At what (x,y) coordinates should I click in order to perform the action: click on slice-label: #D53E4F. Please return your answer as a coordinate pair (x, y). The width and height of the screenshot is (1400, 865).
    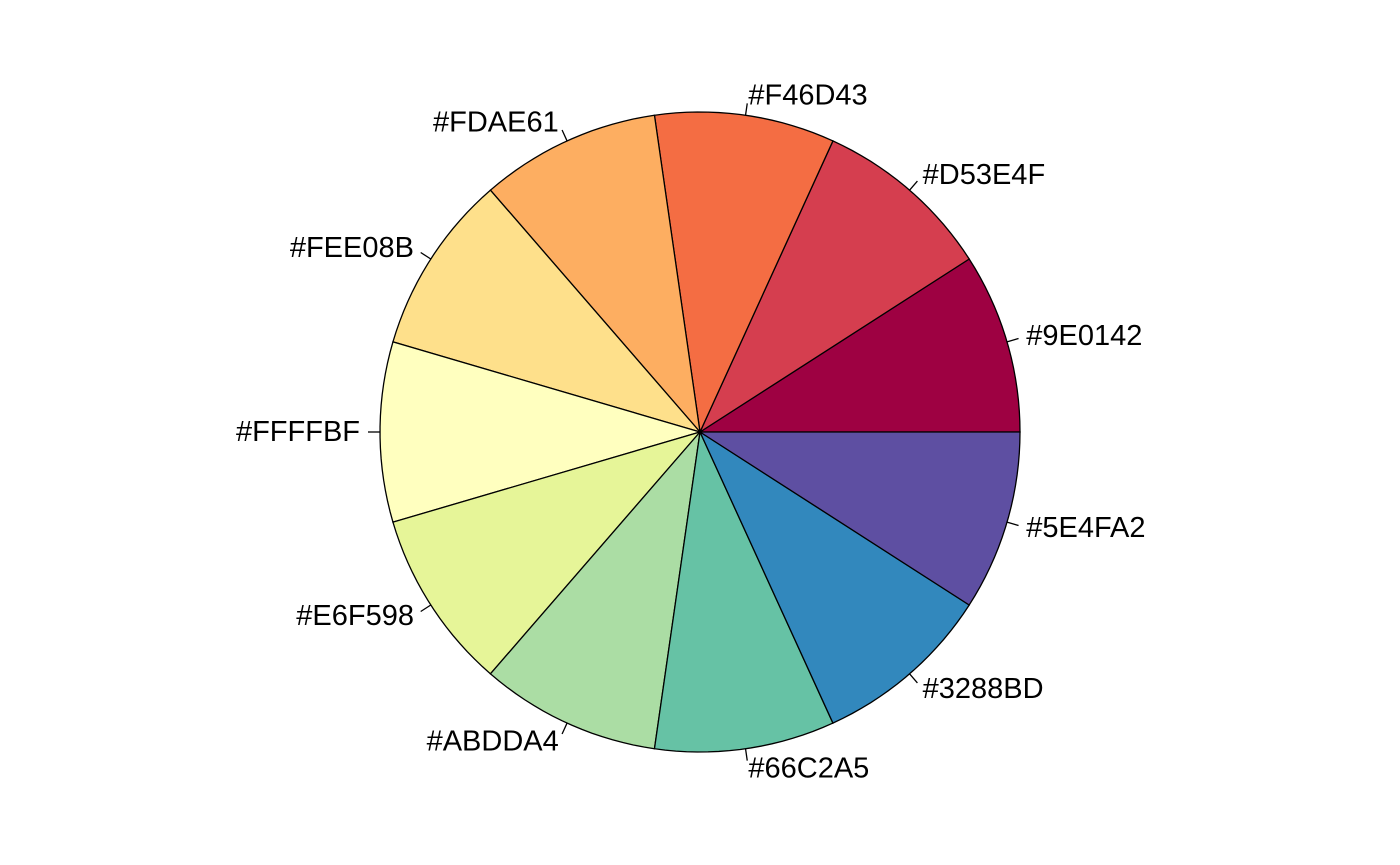
    Looking at the image, I should click on (984, 175).